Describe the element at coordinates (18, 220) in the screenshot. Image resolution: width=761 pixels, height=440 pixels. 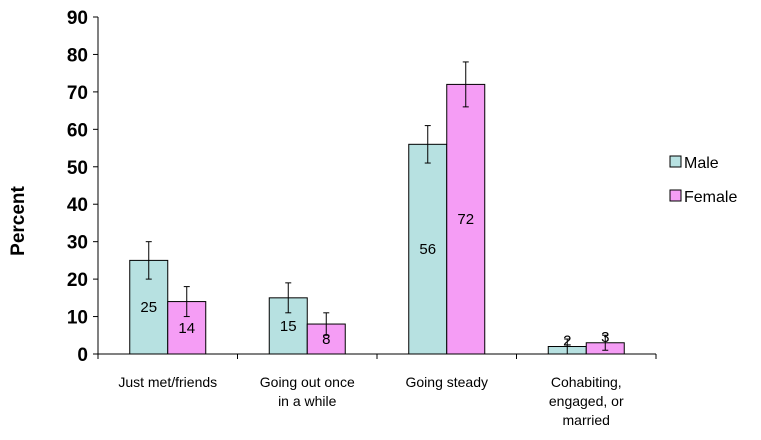
I see `y-axis-title: Percent` at that location.